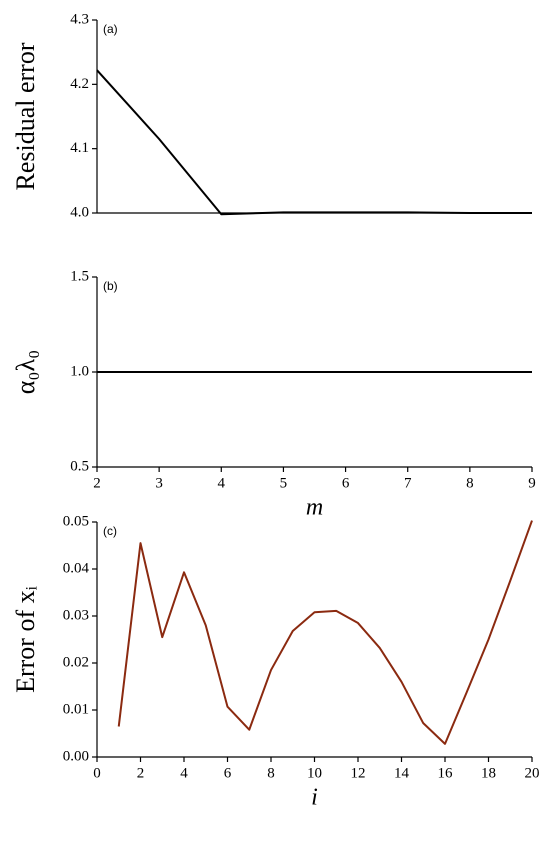 The image size is (550, 842). I want to click on x-tick-label: 12, so click(358, 773).